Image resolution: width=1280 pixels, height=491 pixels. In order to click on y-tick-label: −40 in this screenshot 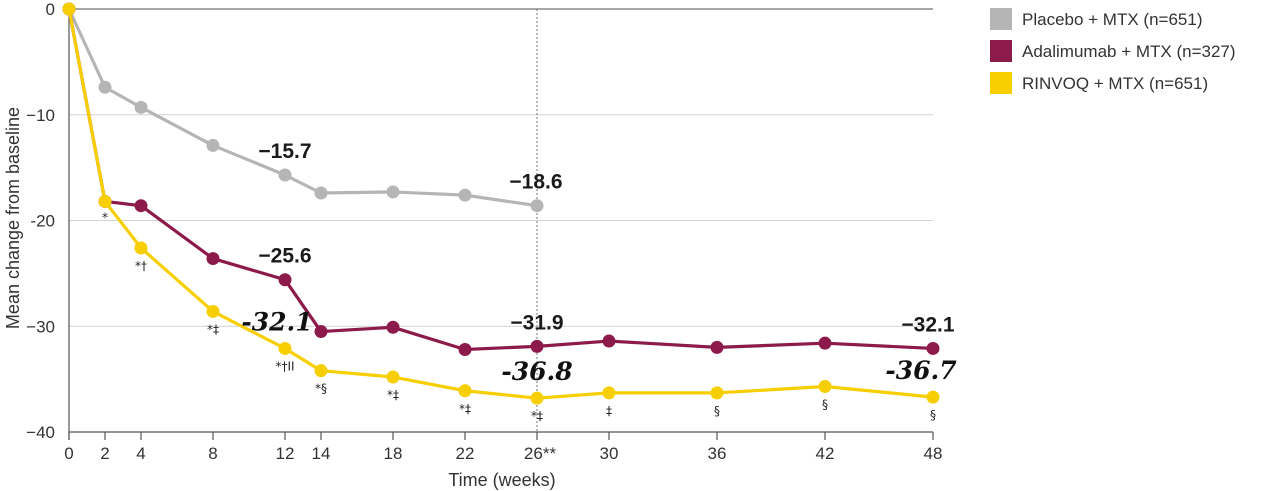, I will do `click(40, 432)`.